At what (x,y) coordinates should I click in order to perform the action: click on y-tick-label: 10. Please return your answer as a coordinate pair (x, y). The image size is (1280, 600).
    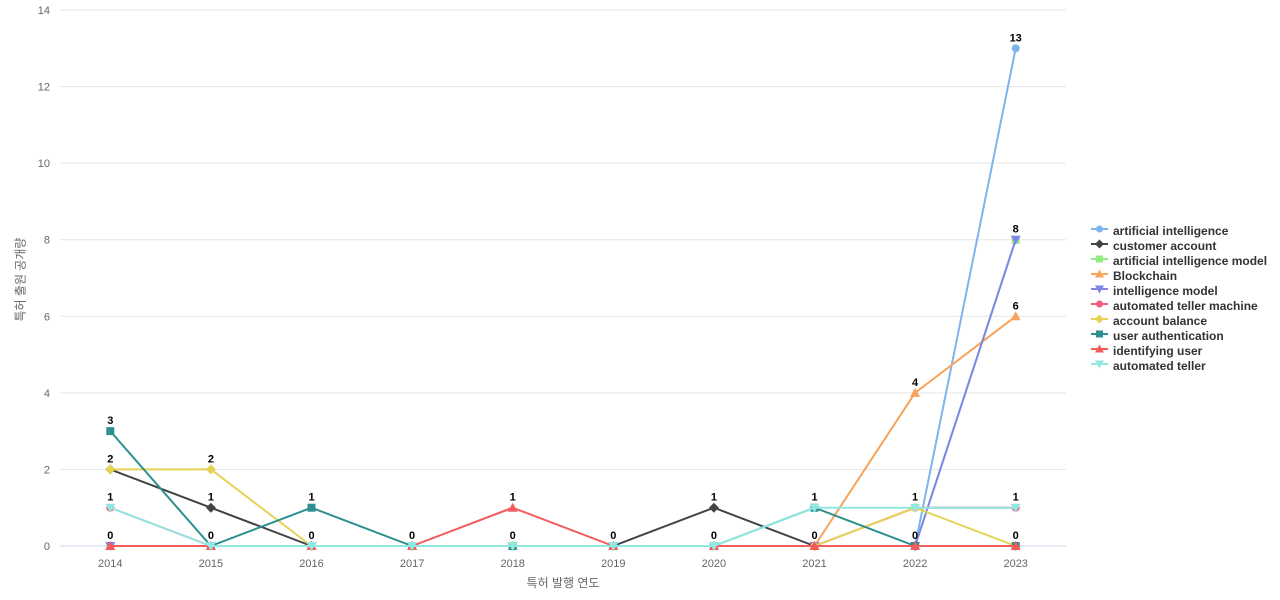
    Looking at the image, I should click on (44, 164).